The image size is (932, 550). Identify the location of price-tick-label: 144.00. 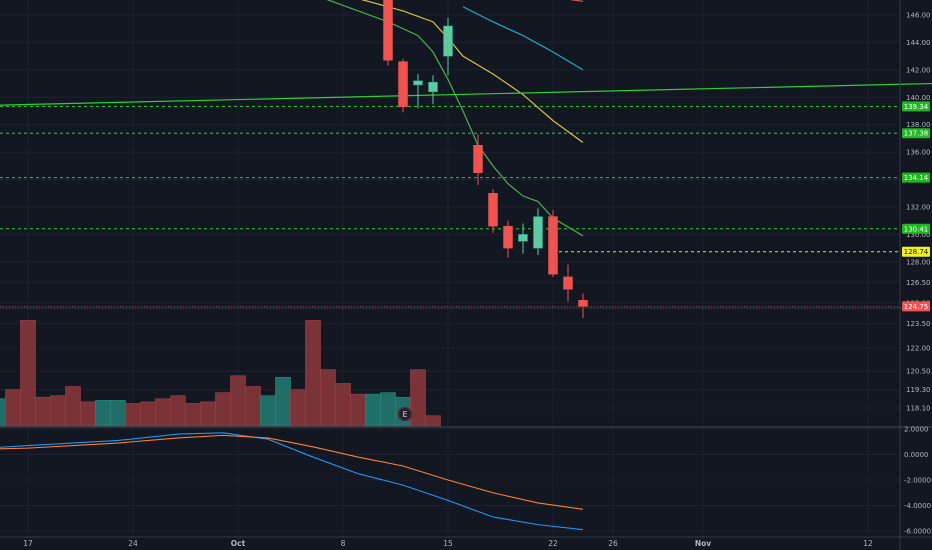
(918, 43).